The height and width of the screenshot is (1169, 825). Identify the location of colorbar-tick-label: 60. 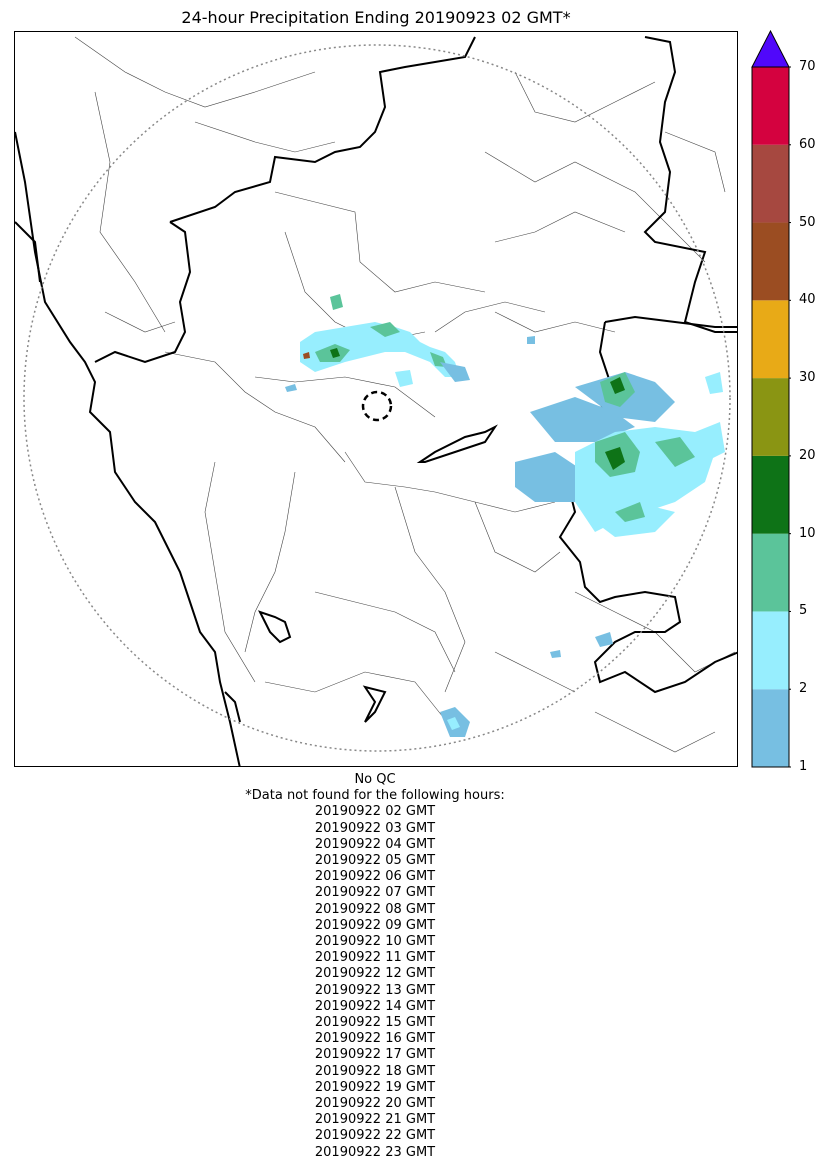
(807, 144).